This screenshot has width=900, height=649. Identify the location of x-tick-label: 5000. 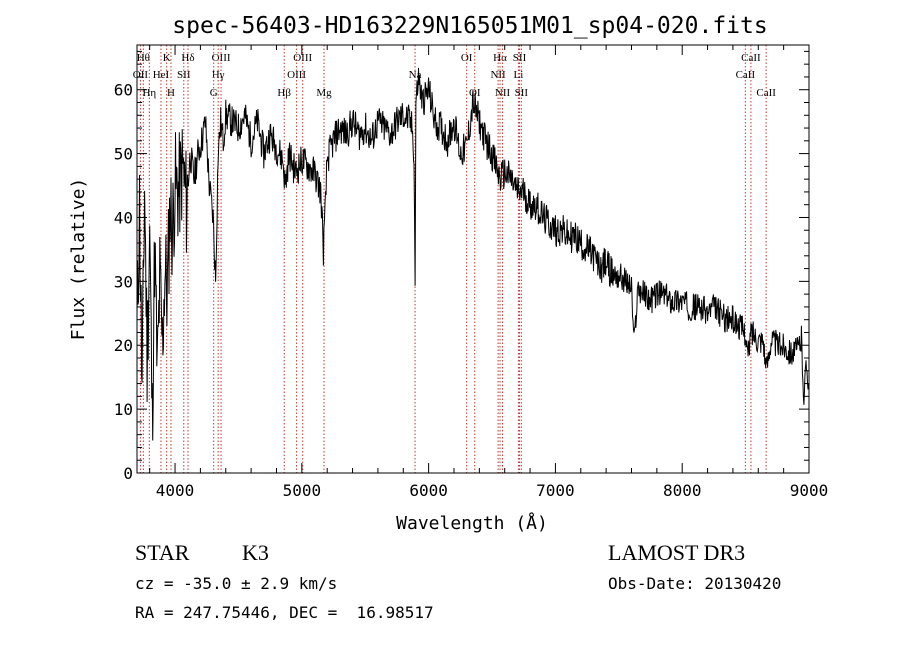
(302, 490).